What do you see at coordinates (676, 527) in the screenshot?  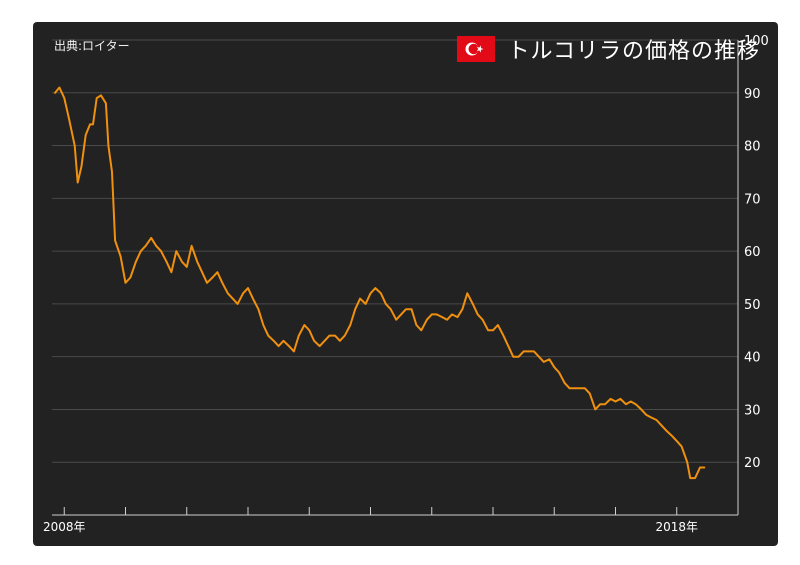 I see `x-tick-label: 2018年` at bounding box center [676, 527].